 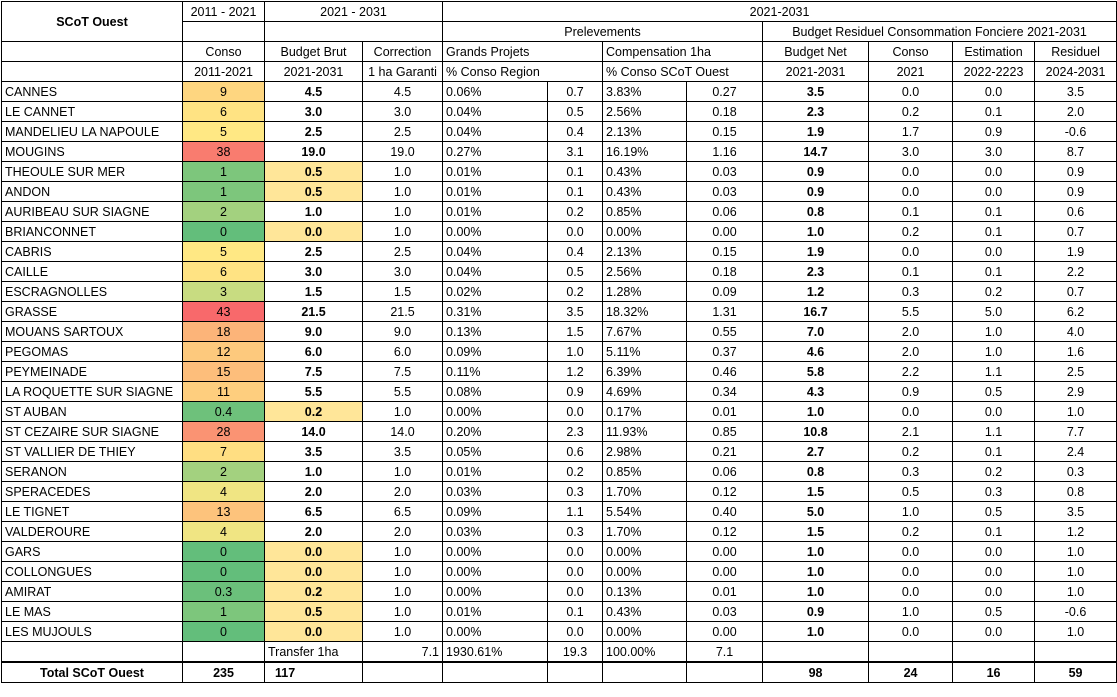 What do you see at coordinates (816, 331) in the screenshot?
I see `budget-net-cell: 7.0` at bounding box center [816, 331].